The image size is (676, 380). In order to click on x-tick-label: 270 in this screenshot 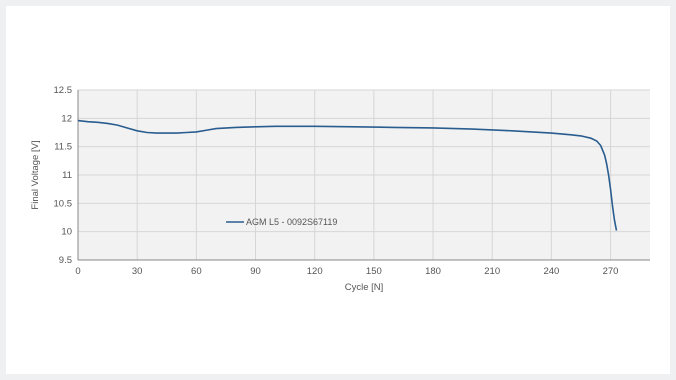, I will do `click(611, 271)`.